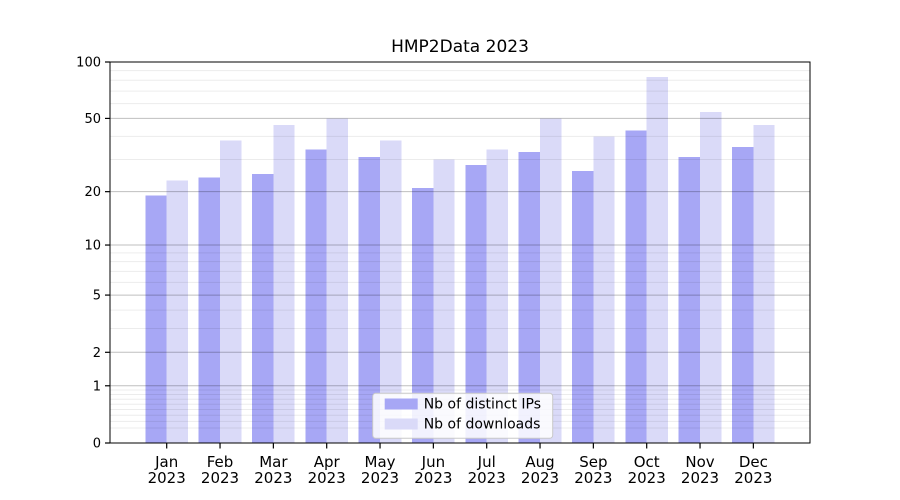 The height and width of the screenshot is (500, 900). Describe the element at coordinates (433, 478) in the screenshot. I see `x-tick-year-jun: 2023` at that location.